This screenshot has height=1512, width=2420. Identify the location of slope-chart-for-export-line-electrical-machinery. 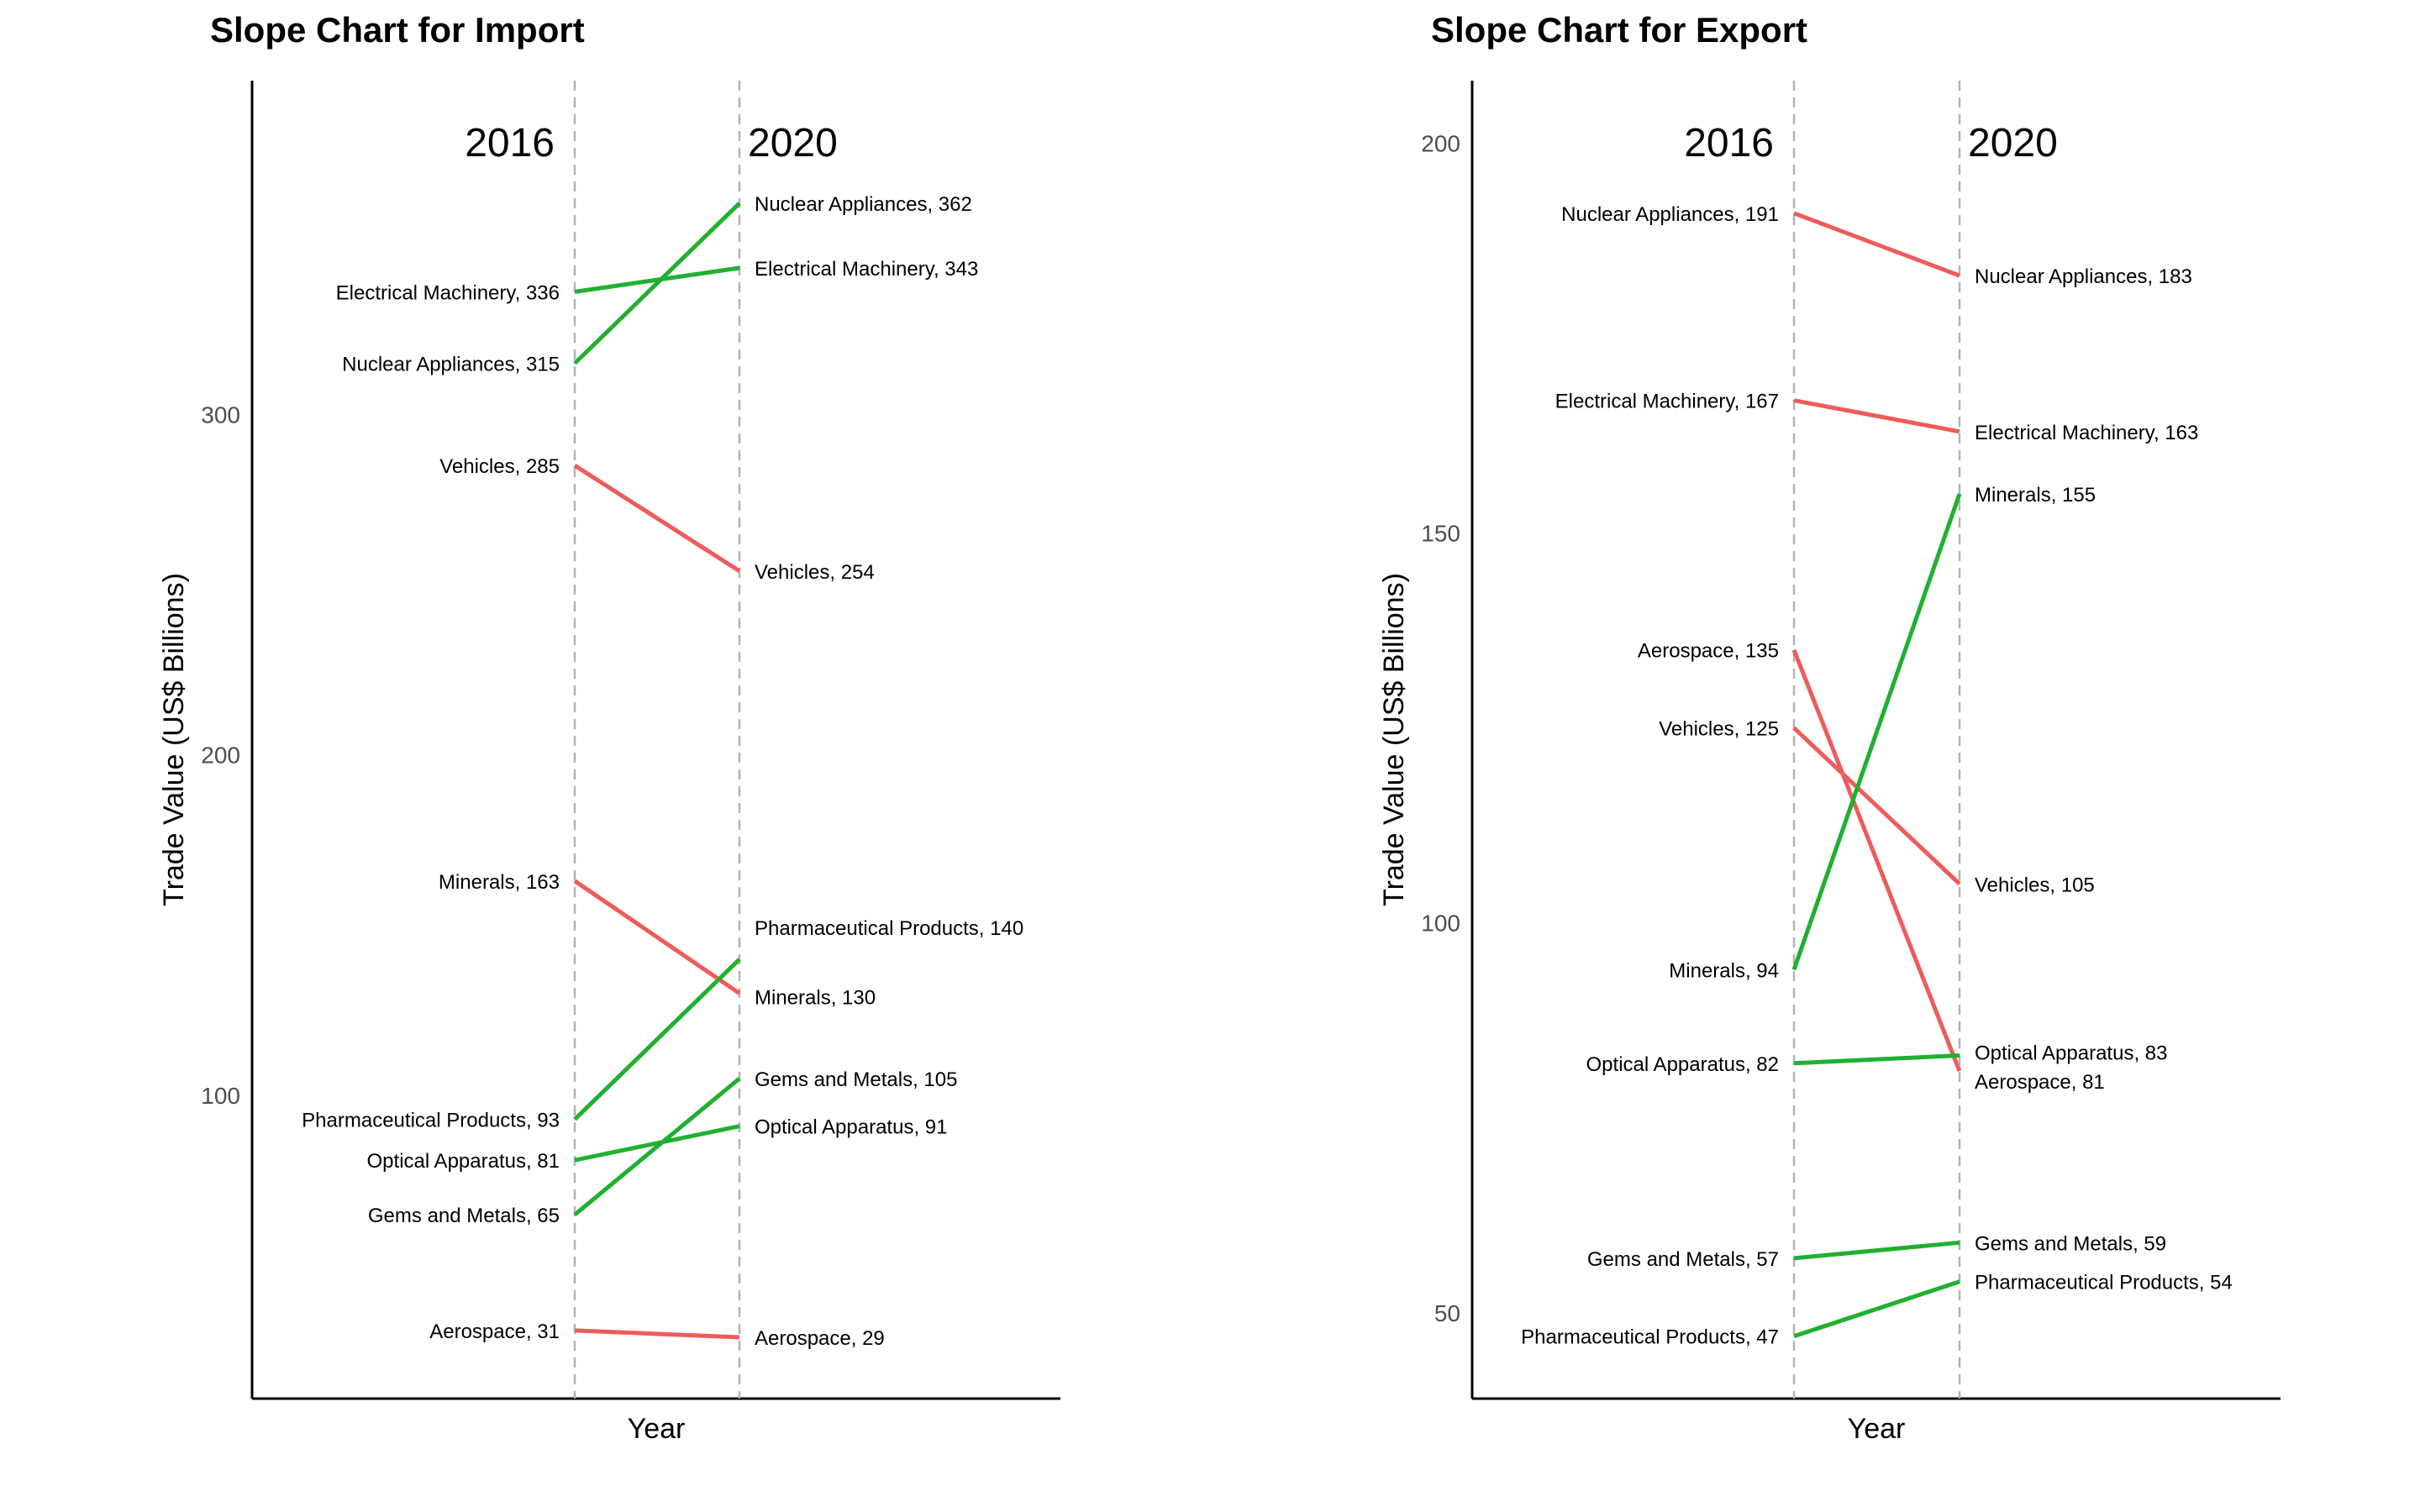
(1876, 416).